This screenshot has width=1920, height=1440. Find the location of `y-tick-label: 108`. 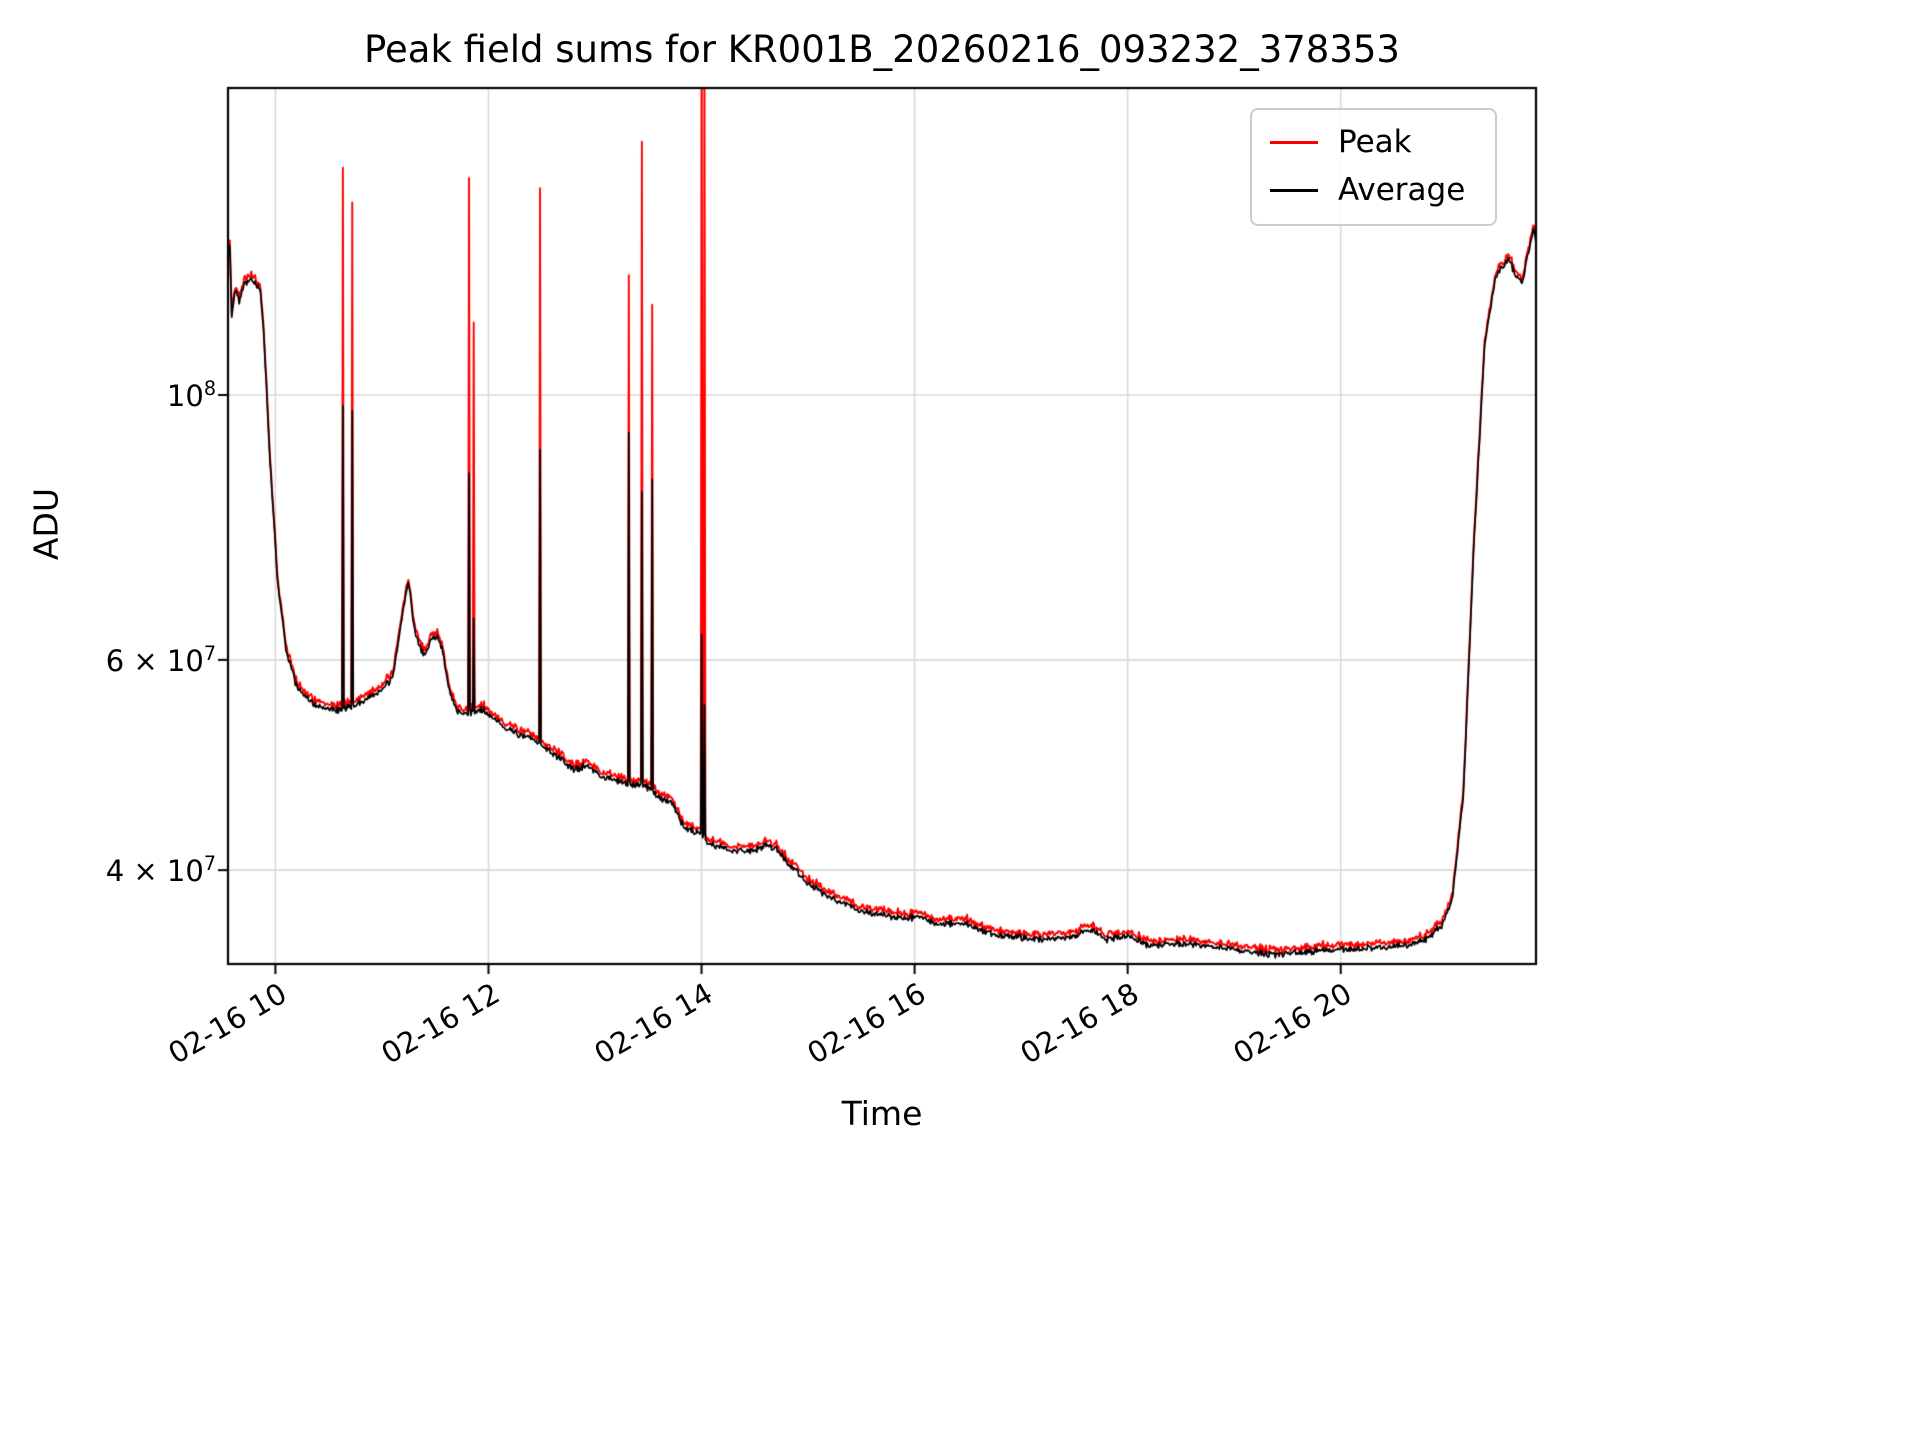

y-tick-label: 108 is located at coordinates (191, 395).